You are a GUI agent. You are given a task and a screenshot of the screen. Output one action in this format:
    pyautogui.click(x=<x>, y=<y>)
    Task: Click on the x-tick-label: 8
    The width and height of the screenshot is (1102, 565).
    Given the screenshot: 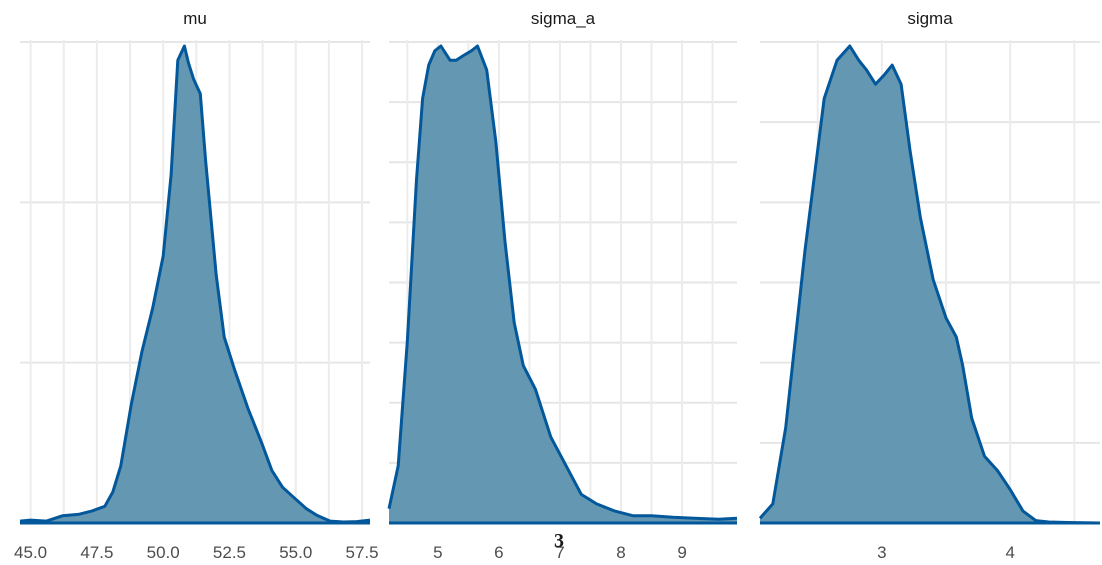 What is the action you would take?
    pyautogui.click(x=620, y=552)
    